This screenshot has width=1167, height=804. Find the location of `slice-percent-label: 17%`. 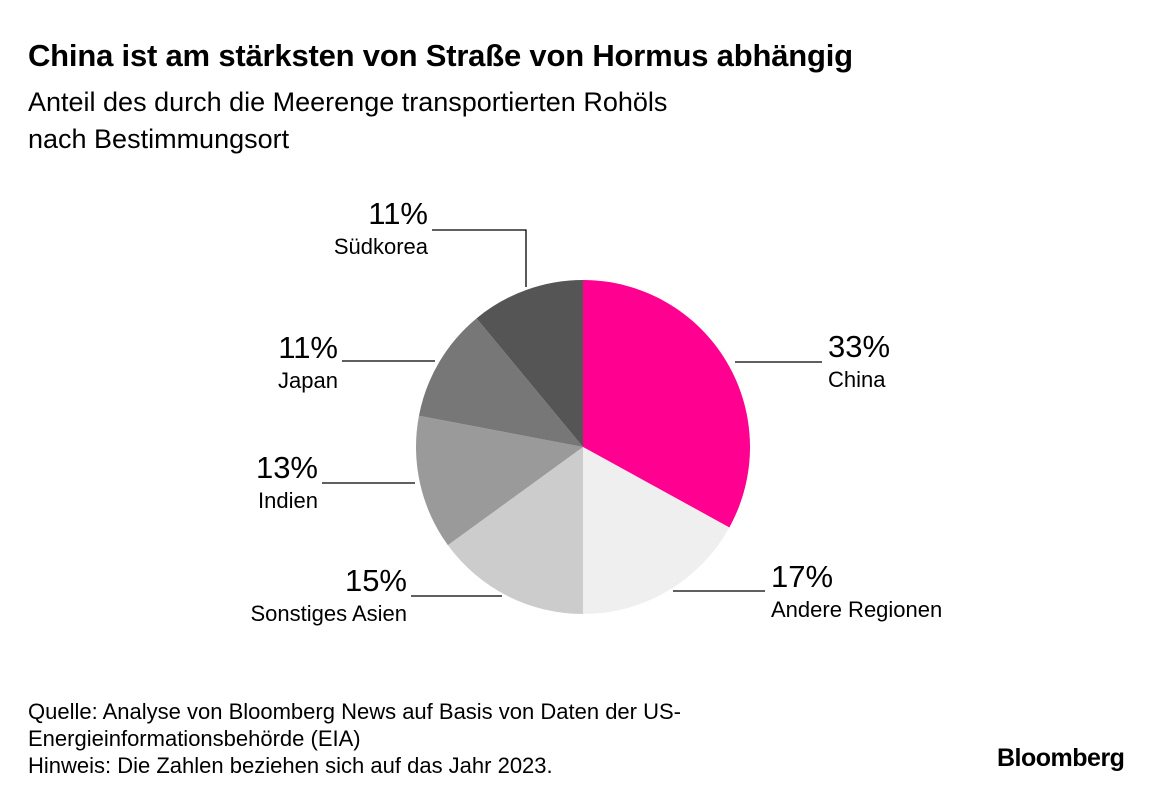

slice-percent-label: 17% is located at coordinates (802, 576).